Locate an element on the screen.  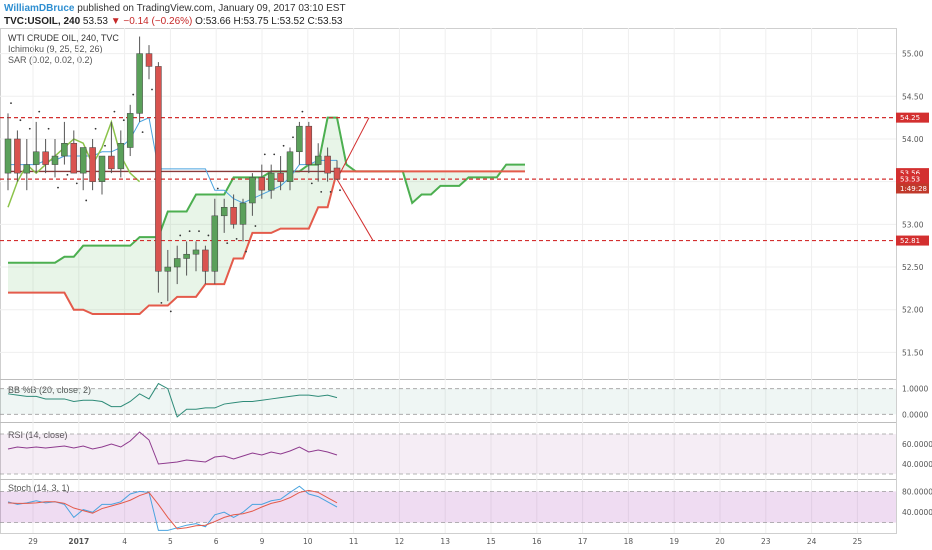
legend-stoch: Stoch (14, 3, 1) is located at coordinates (39, 488).